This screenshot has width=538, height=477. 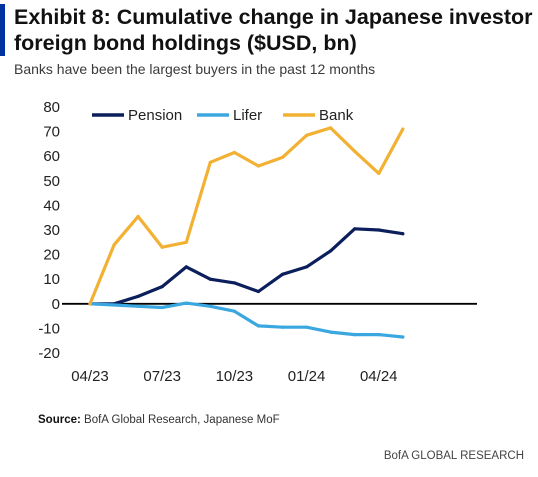 What do you see at coordinates (56, 304) in the screenshot?
I see `y-tick-label: 0` at bounding box center [56, 304].